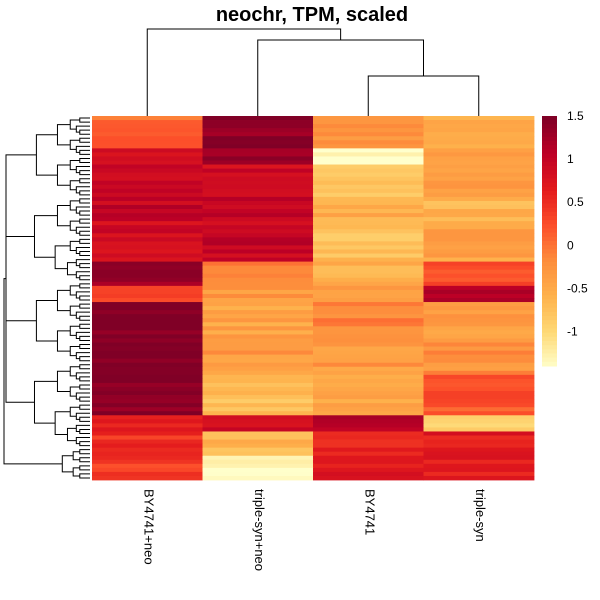 The image size is (600, 600). Describe the element at coordinates (572, 332) in the screenshot. I see `legend-tick-label: -1` at that location.